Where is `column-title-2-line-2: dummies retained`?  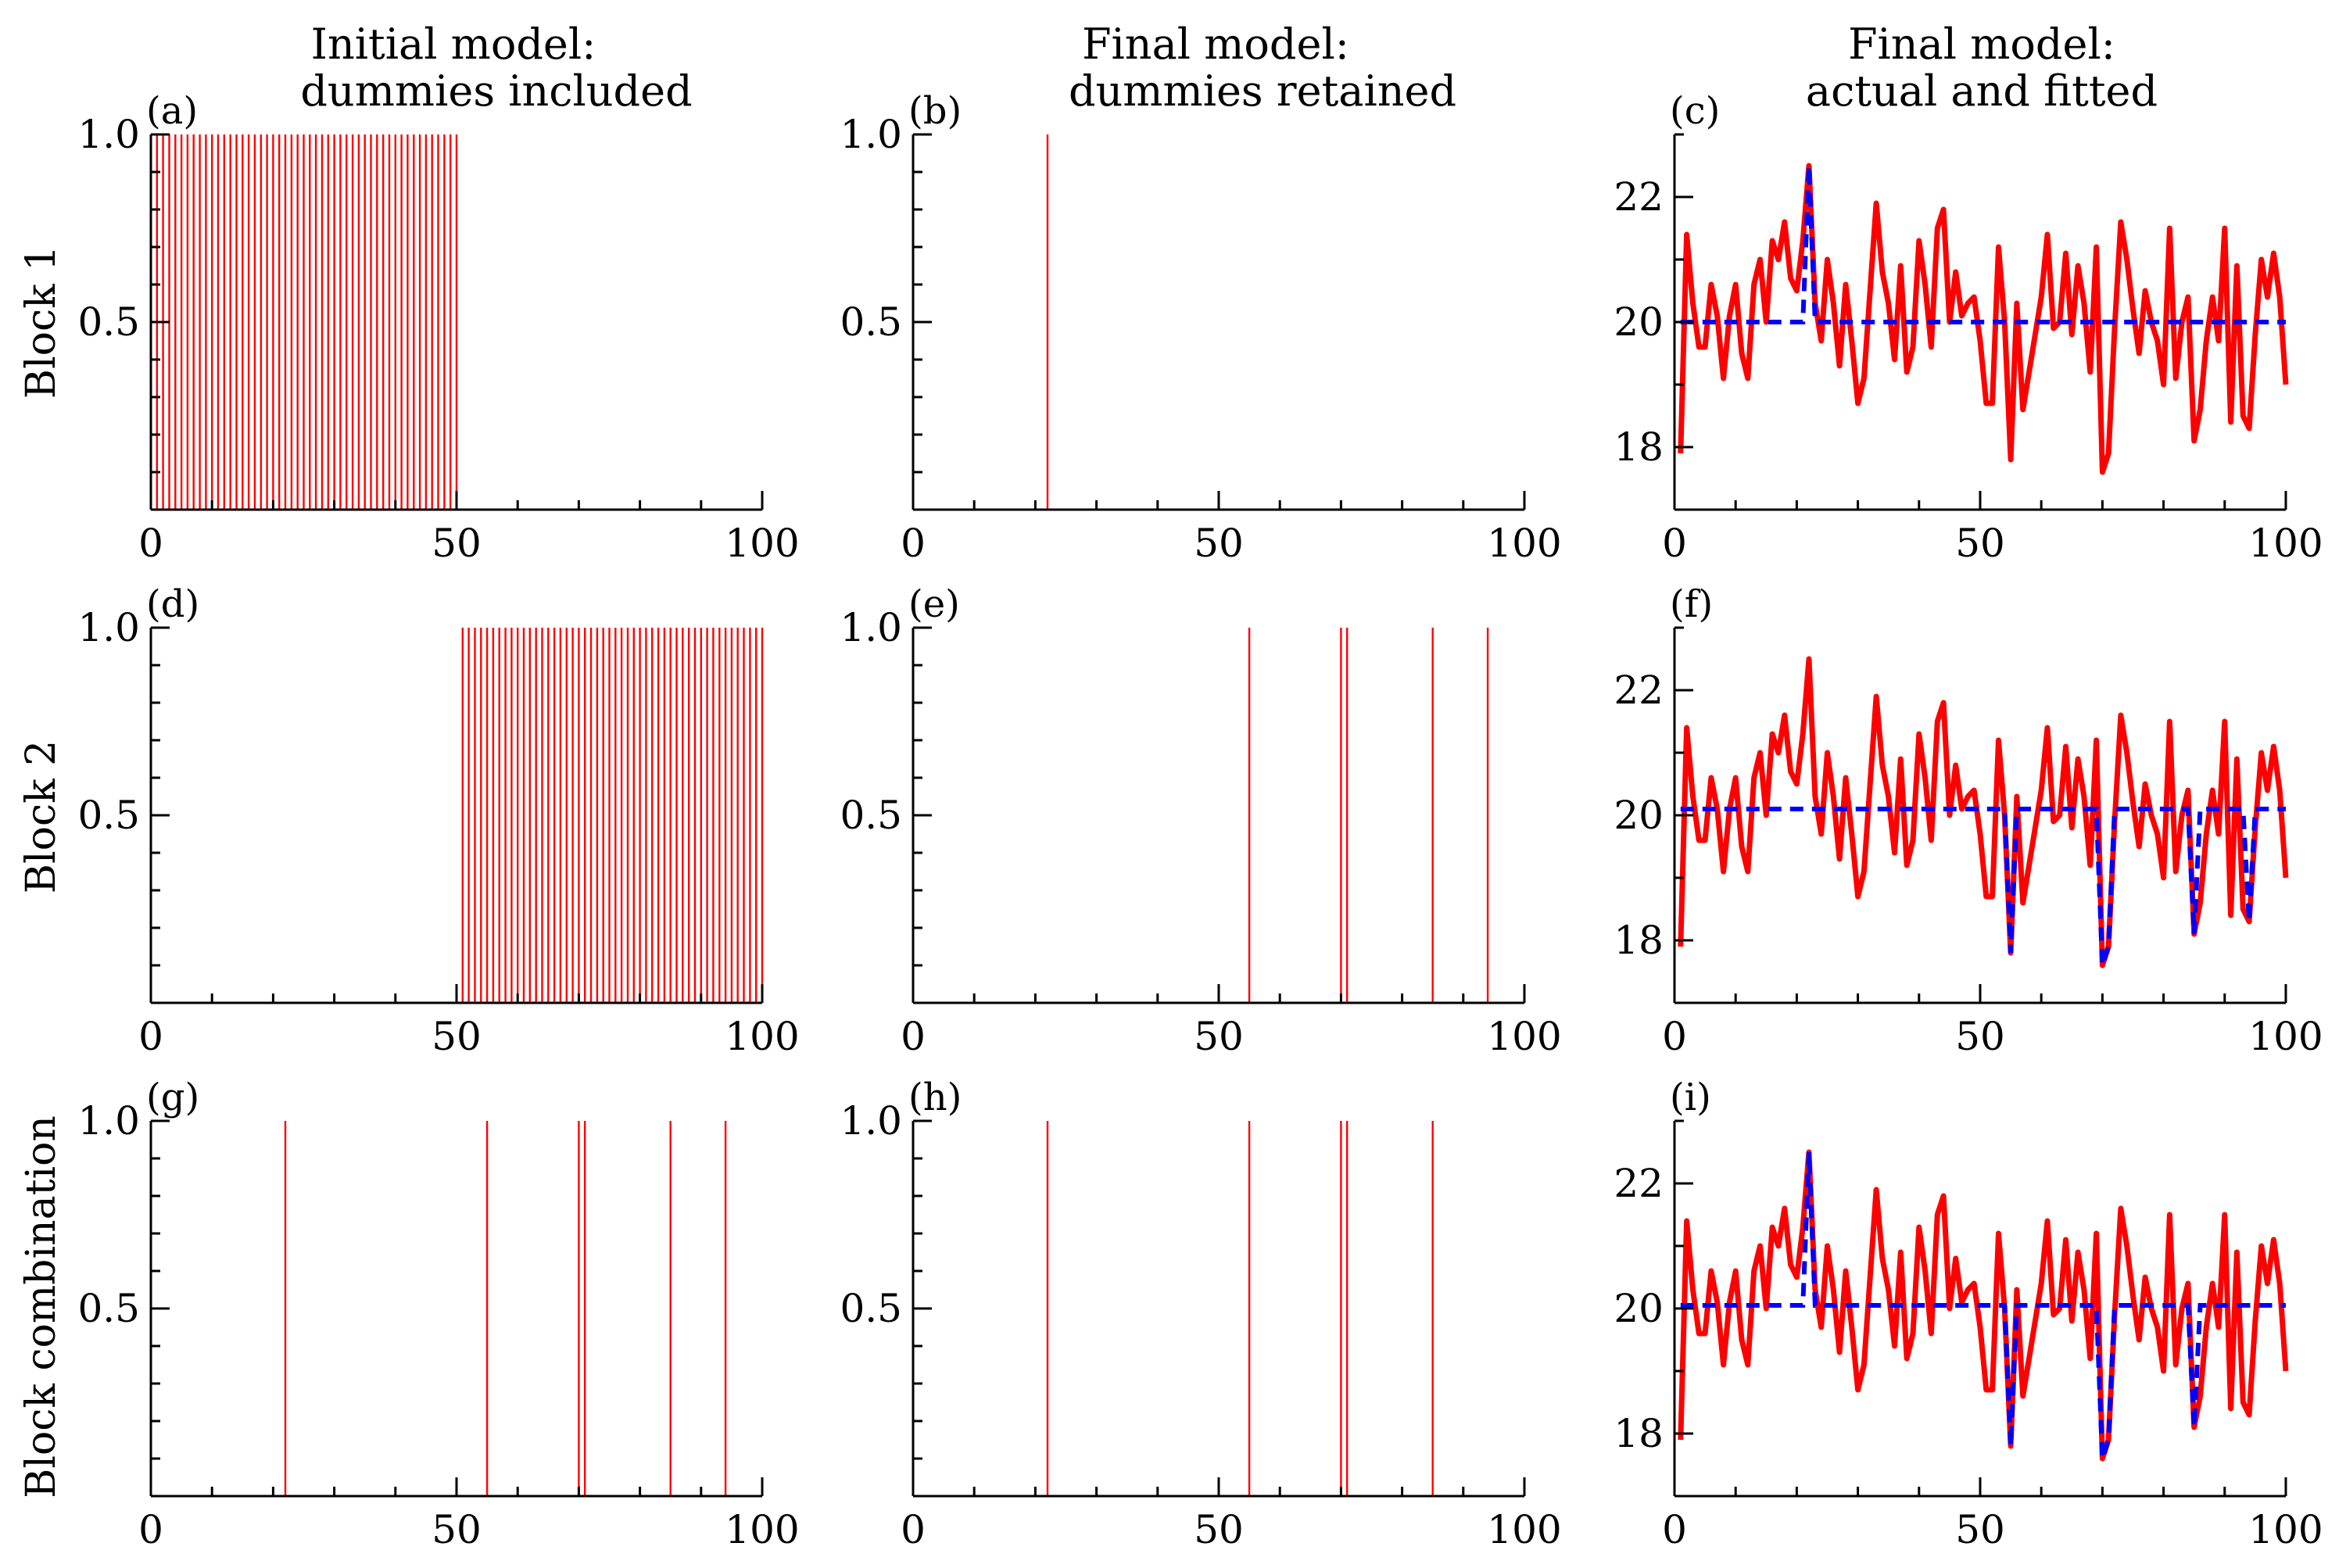
column-title-2-line-2: dummies retained is located at coordinates (1262, 91).